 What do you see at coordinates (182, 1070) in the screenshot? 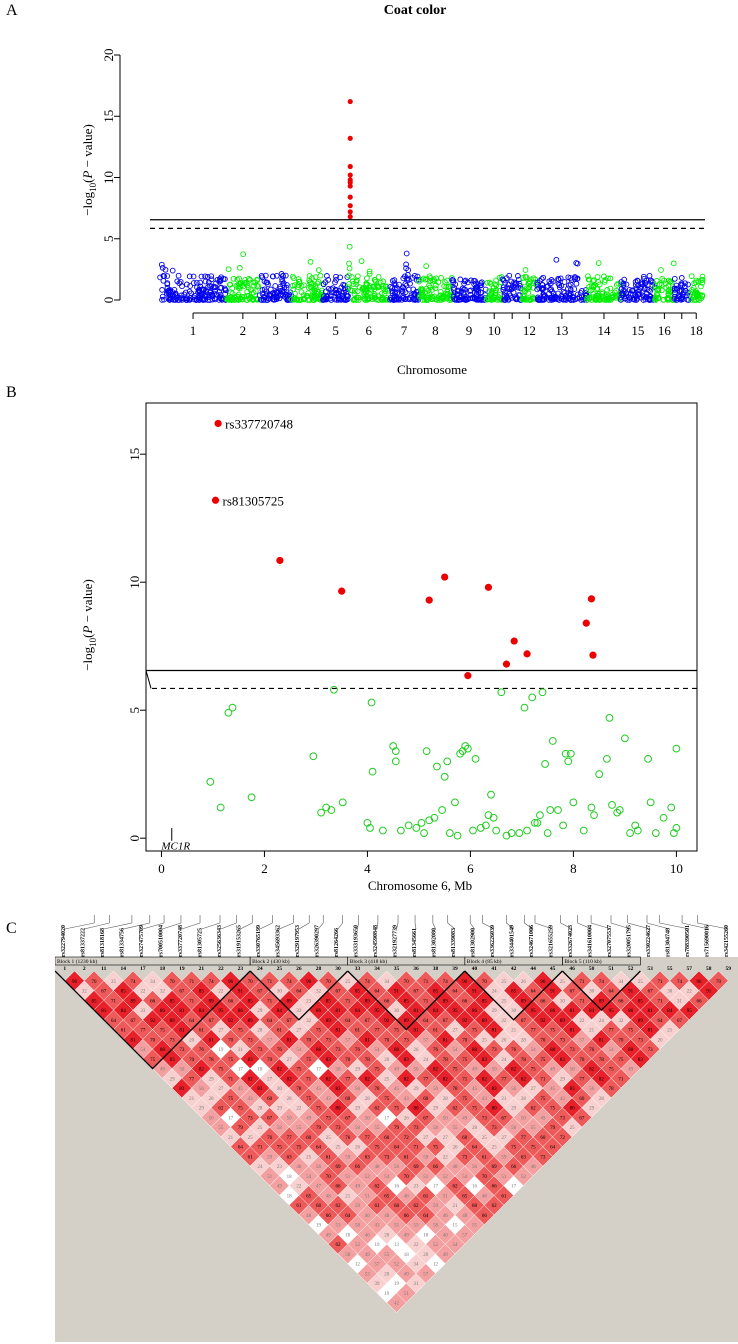
I see `ld-value: 50` at bounding box center [182, 1070].